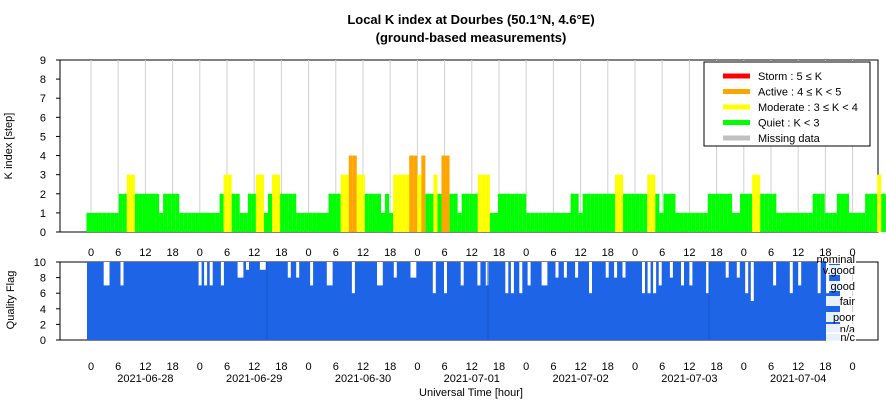  I want to click on x-axis-label: Universal Time [hour], so click(471, 393).